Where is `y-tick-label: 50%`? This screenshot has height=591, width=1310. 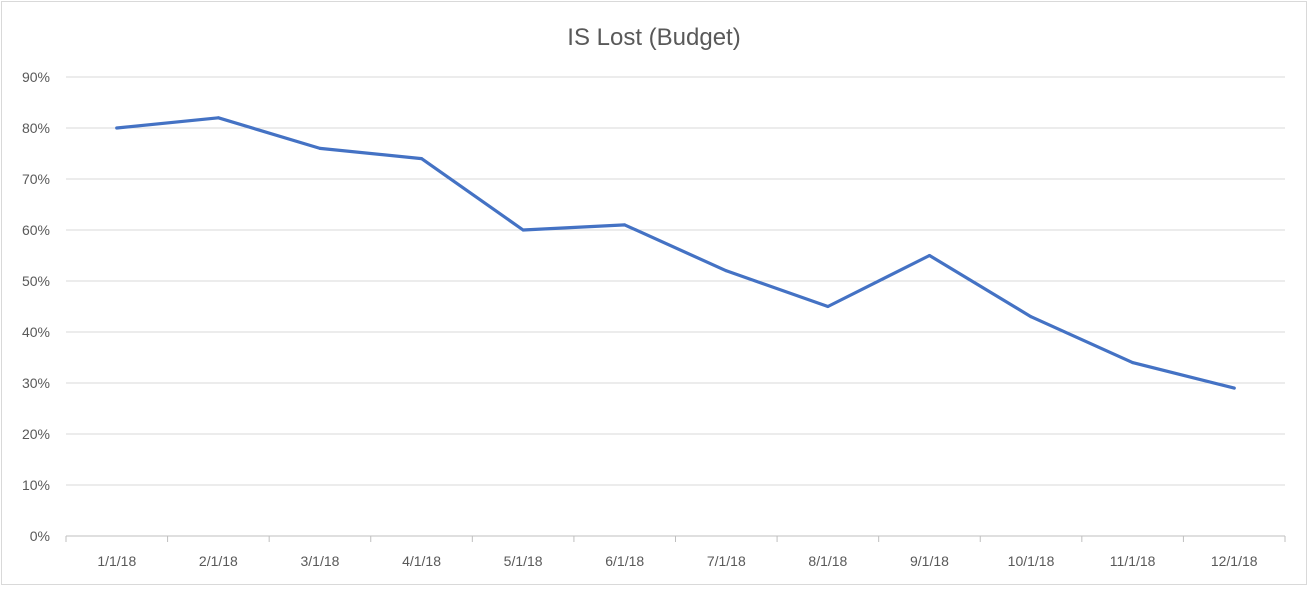
y-tick-label: 50% is located at coordinates (36, 281).